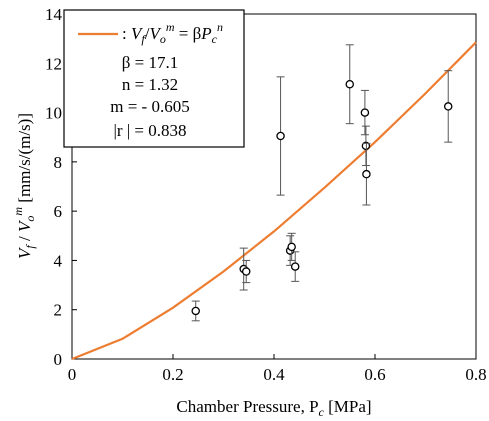 The image size is (489, 421). Describe the element at coordinates (273, 408) in the screenshot. I see `x-axis-title: Chamber Pressure, Pc [MPa]` at that location.